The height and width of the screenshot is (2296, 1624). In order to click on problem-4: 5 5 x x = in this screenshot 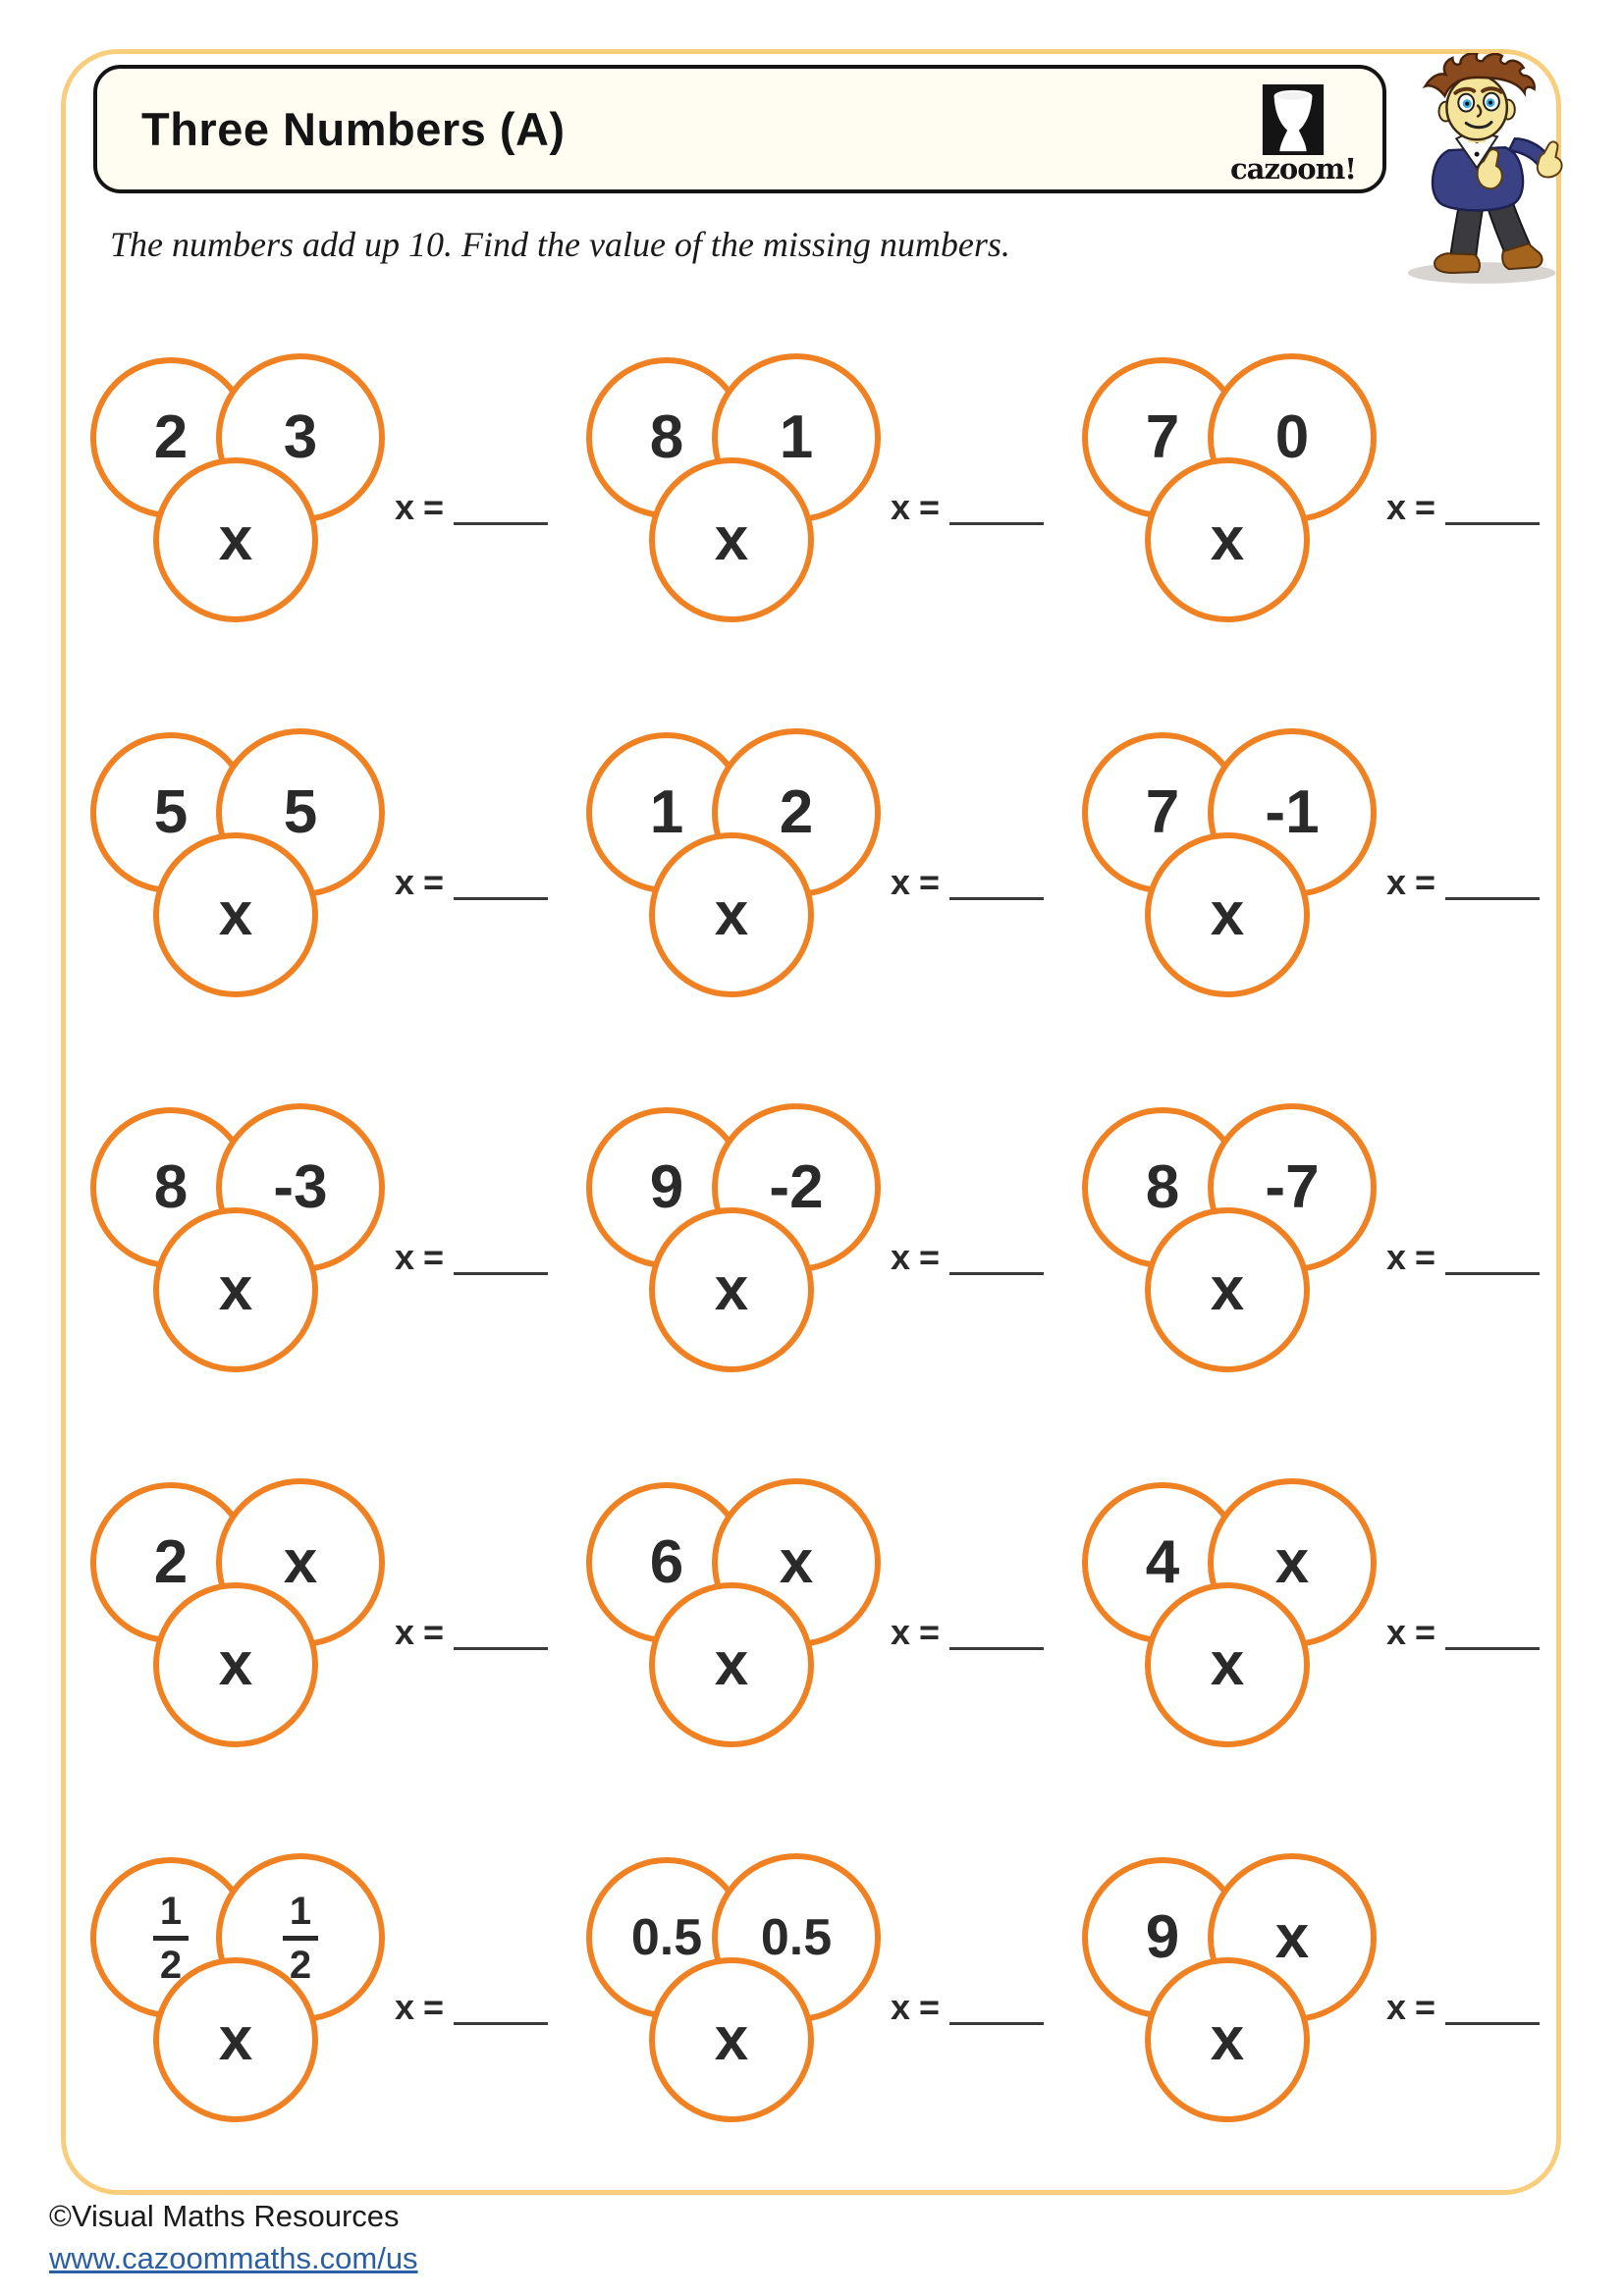, I will do `click(307, 906)`.